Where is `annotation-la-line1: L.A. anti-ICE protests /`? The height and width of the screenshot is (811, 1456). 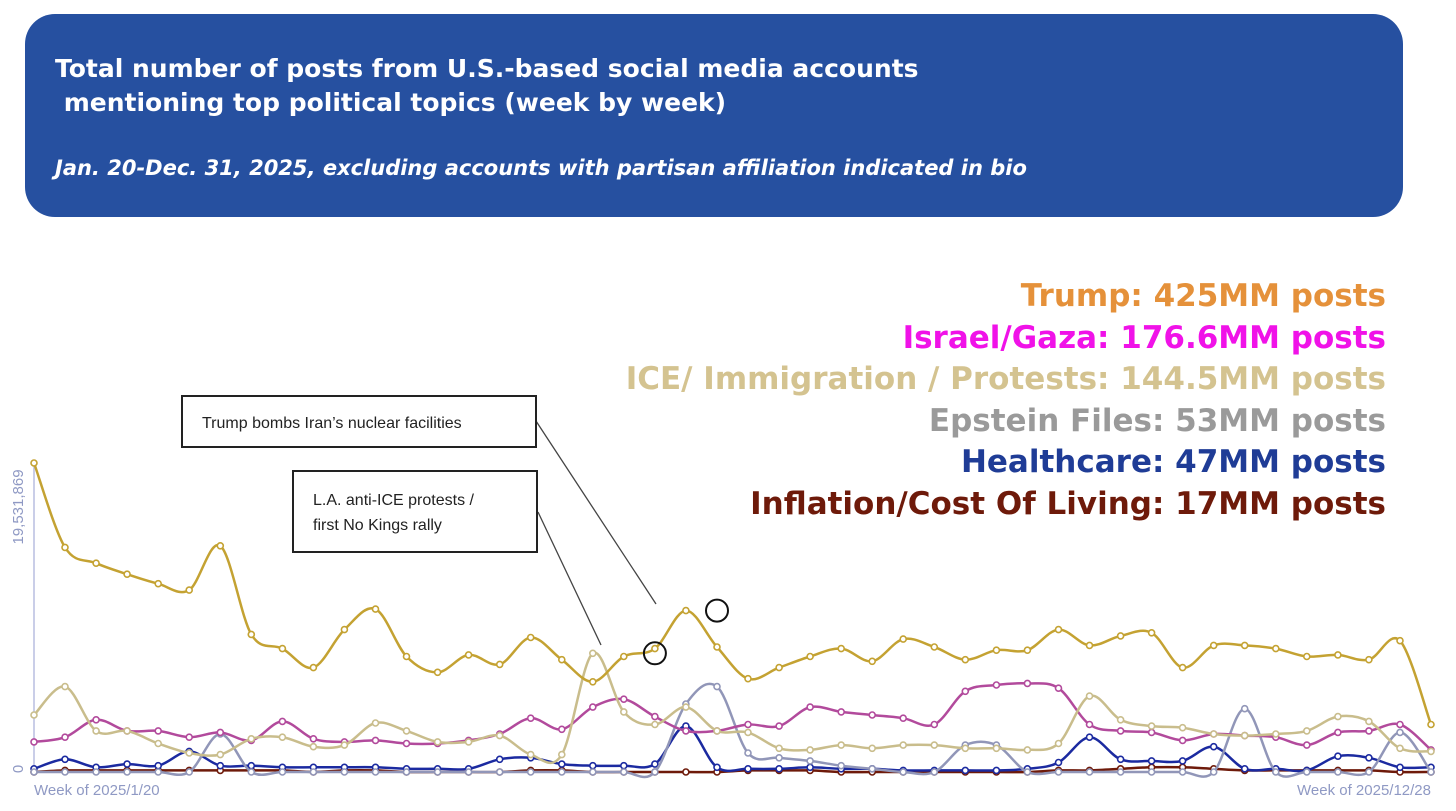 annotation-la-line1: L.A. anti-ICE protests / is located at coordinates (393, 500).